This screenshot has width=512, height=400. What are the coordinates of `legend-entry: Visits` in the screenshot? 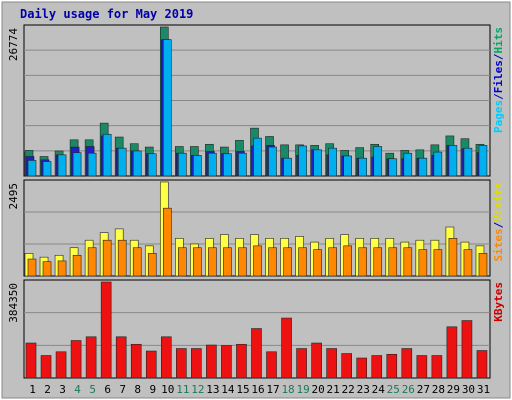 It's located at (498, 202).